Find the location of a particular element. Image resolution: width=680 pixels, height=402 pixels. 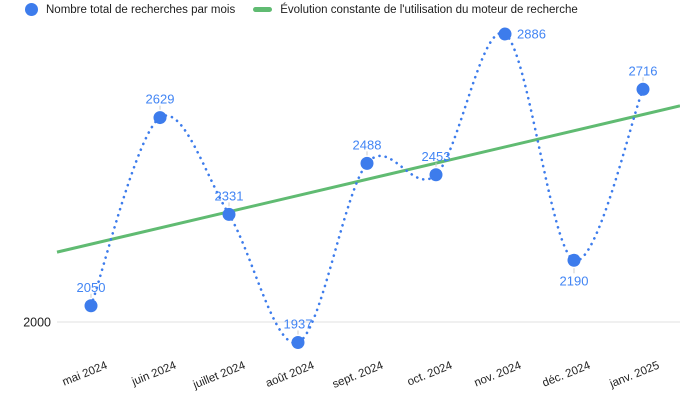

x-axis-label: sept. 2024 is located at coordinates (358, 374).